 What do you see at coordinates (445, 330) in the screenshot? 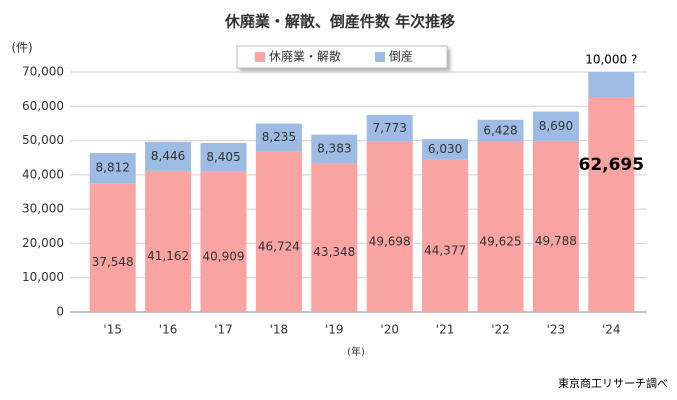
I see `x-tick-label: '21` at bounding box center [445, 330].